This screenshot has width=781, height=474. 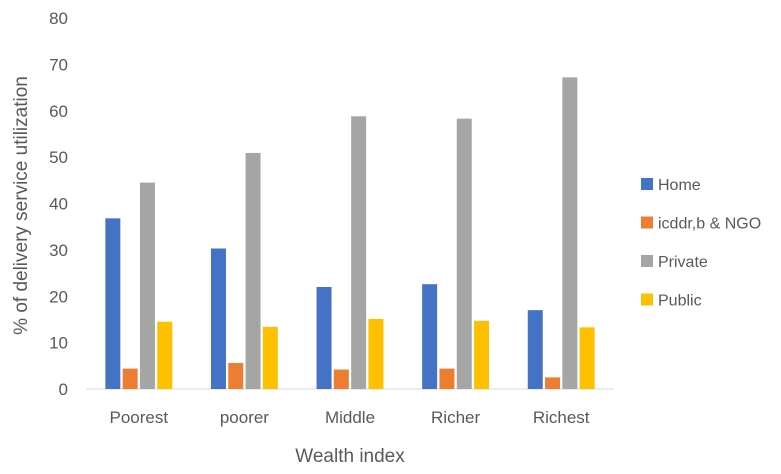 I want to click on bar-private-middle, so click(x=359, y=252).